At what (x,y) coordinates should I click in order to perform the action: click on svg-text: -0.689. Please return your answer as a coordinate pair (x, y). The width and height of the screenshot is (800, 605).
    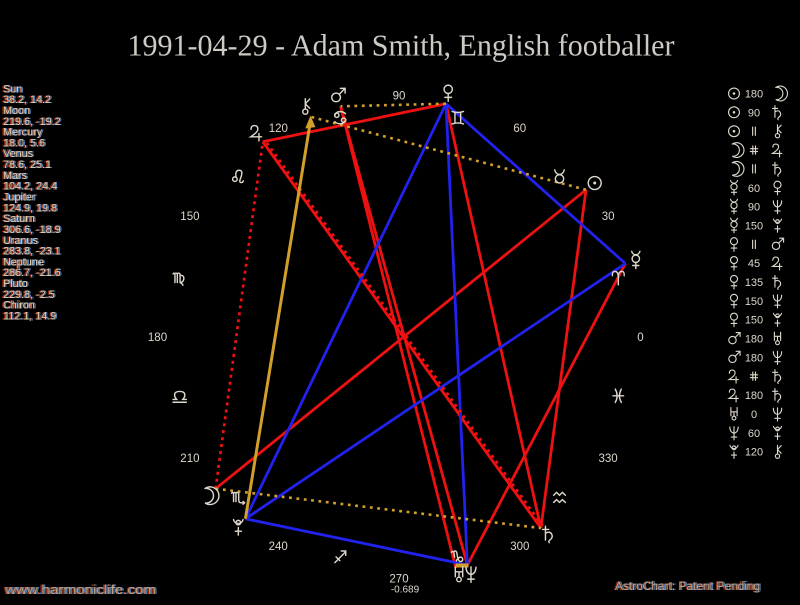
    Looking at the image, I should click on (405, 590).